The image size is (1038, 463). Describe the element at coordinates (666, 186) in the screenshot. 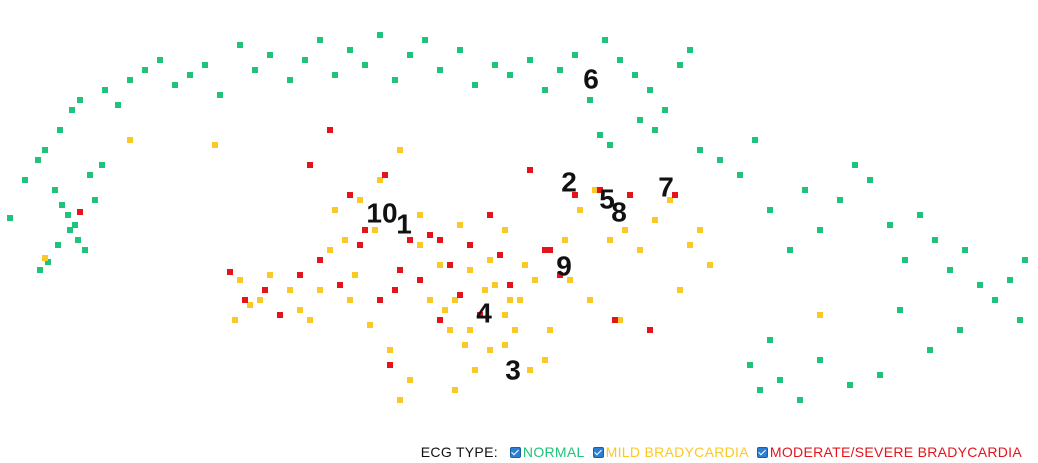

I see `annotation: 7` at that location.